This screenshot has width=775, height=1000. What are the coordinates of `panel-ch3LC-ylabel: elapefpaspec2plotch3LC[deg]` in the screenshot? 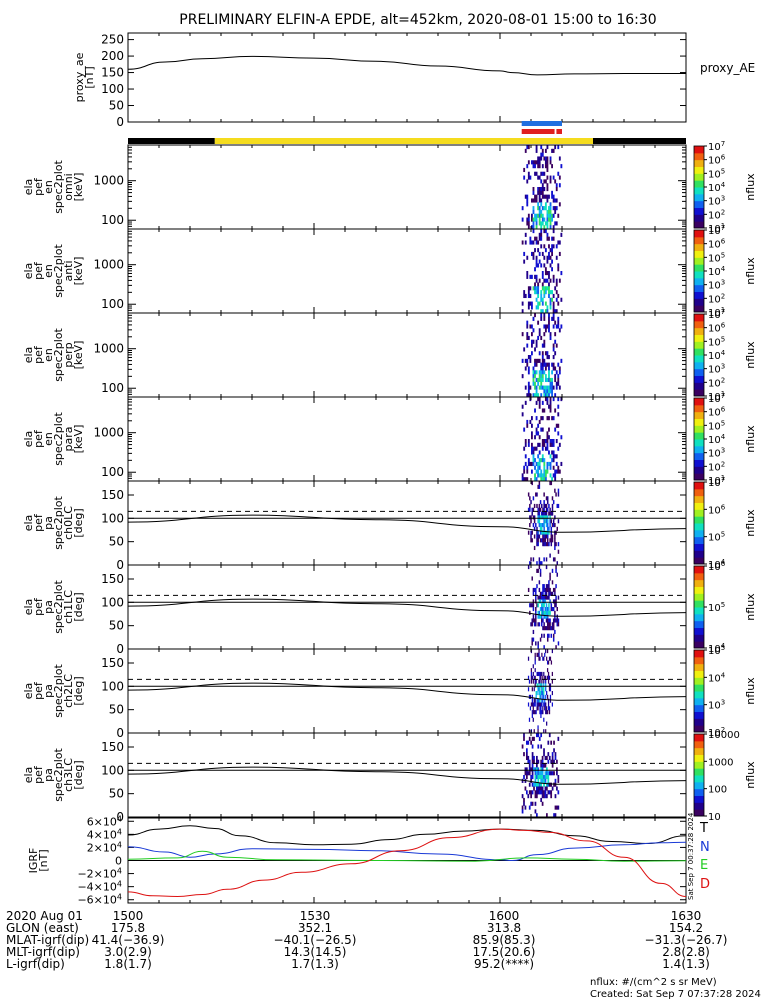 It's located at (53, 775).